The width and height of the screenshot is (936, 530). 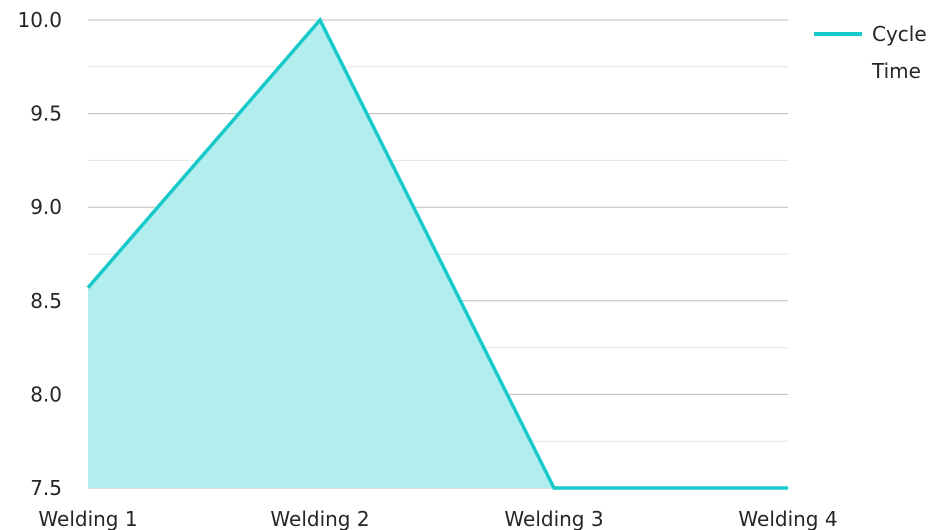 I want to click on legend: Cycle Time, so click(x=870, y=52).